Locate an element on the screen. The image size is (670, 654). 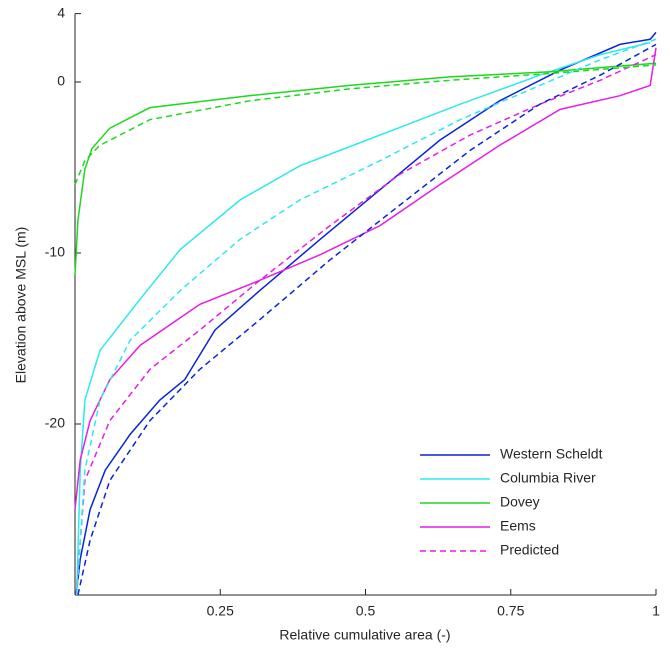
y-axis-label: Elevation above MSL (m) is located at coordinates (21, 305).